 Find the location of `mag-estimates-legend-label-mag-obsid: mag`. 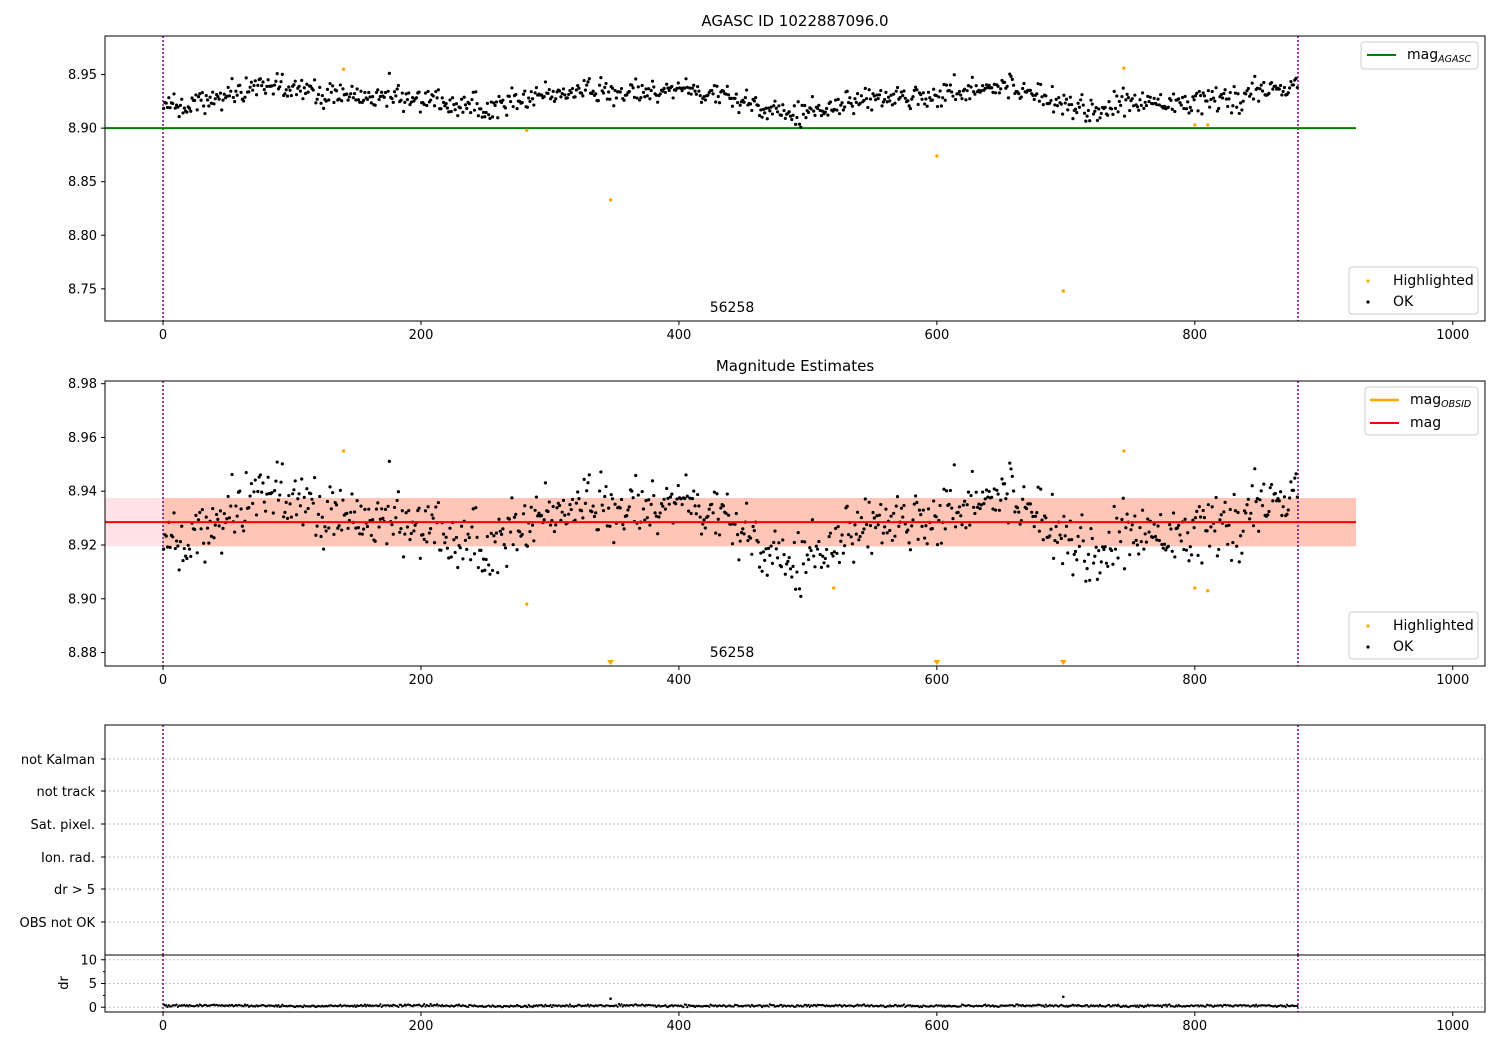

mag-estimates-legend-label-mag-obsid: mag is located at coordinates (1425, 400).